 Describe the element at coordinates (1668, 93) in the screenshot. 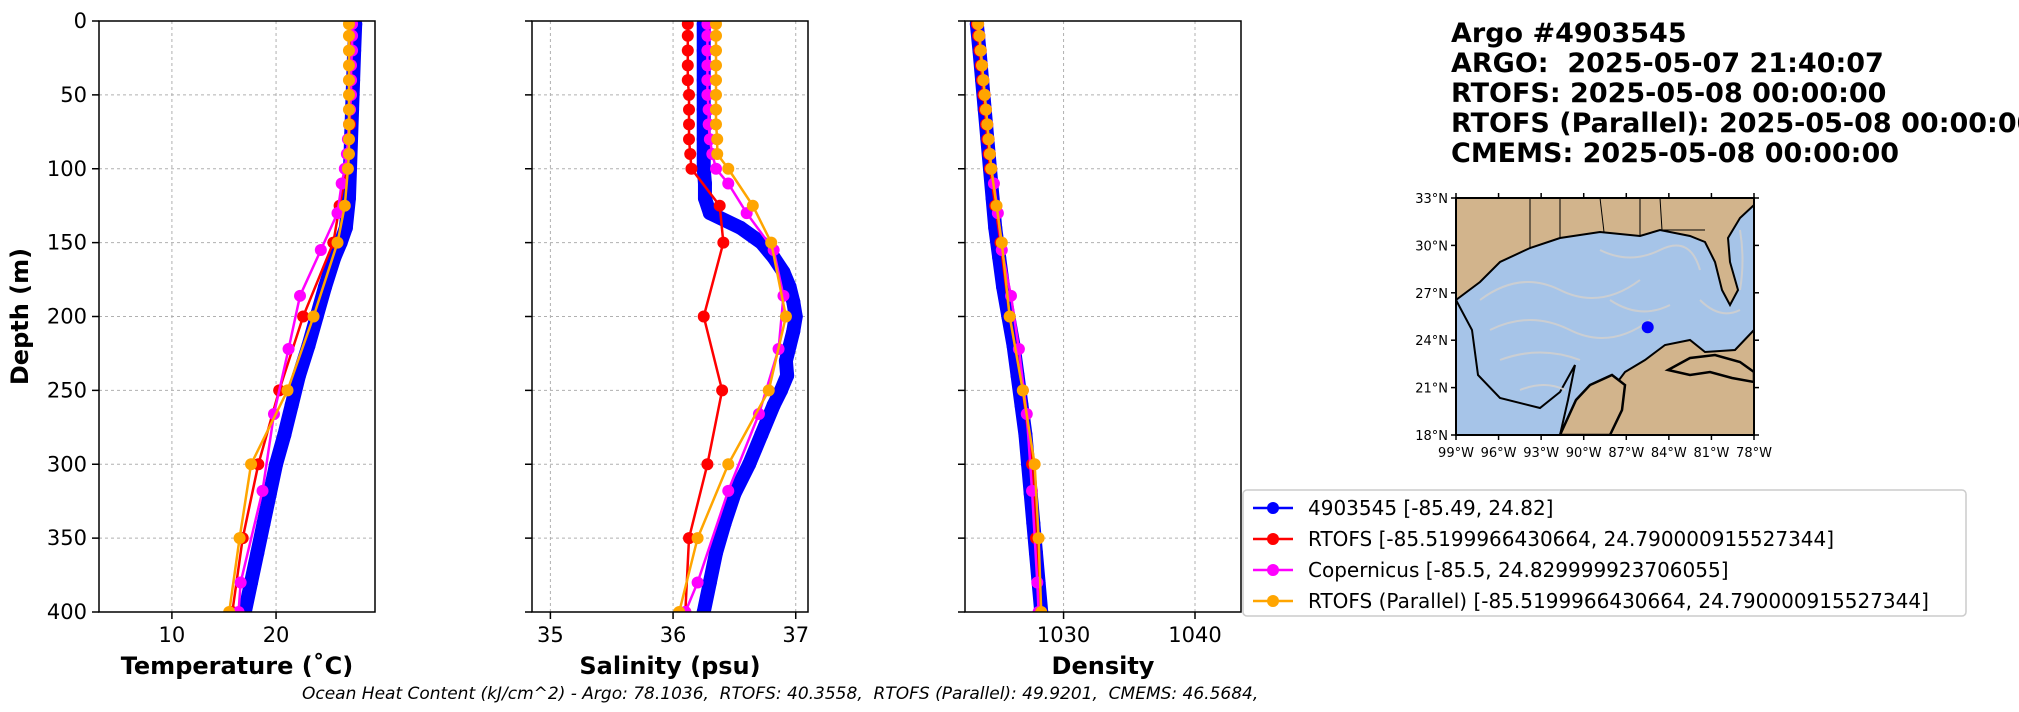

I see `title-line-3: RTOFS: 2025-05-08 00:00:00` at that location.